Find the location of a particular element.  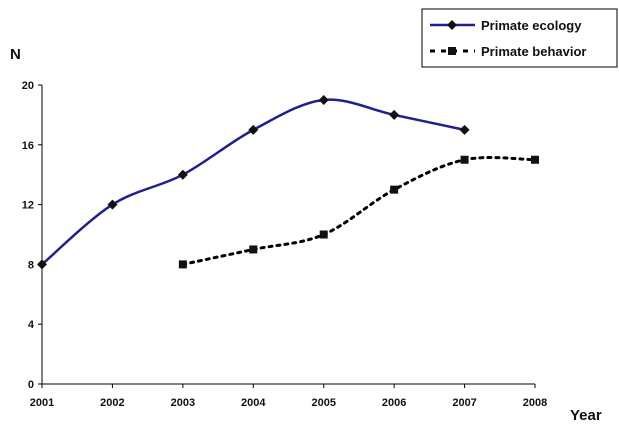

y-tick-label: 20 is located at coordinates (28, 86).